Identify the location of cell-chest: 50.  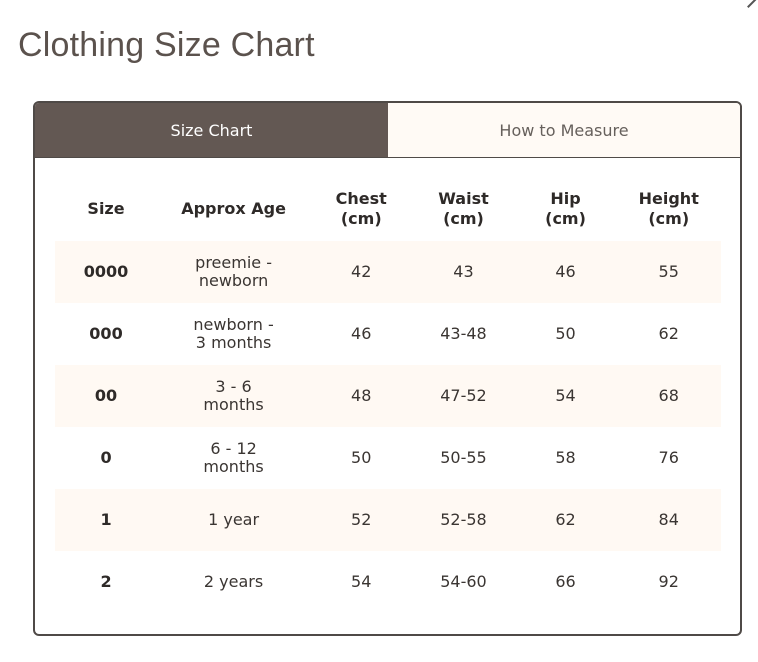
(361, 457).